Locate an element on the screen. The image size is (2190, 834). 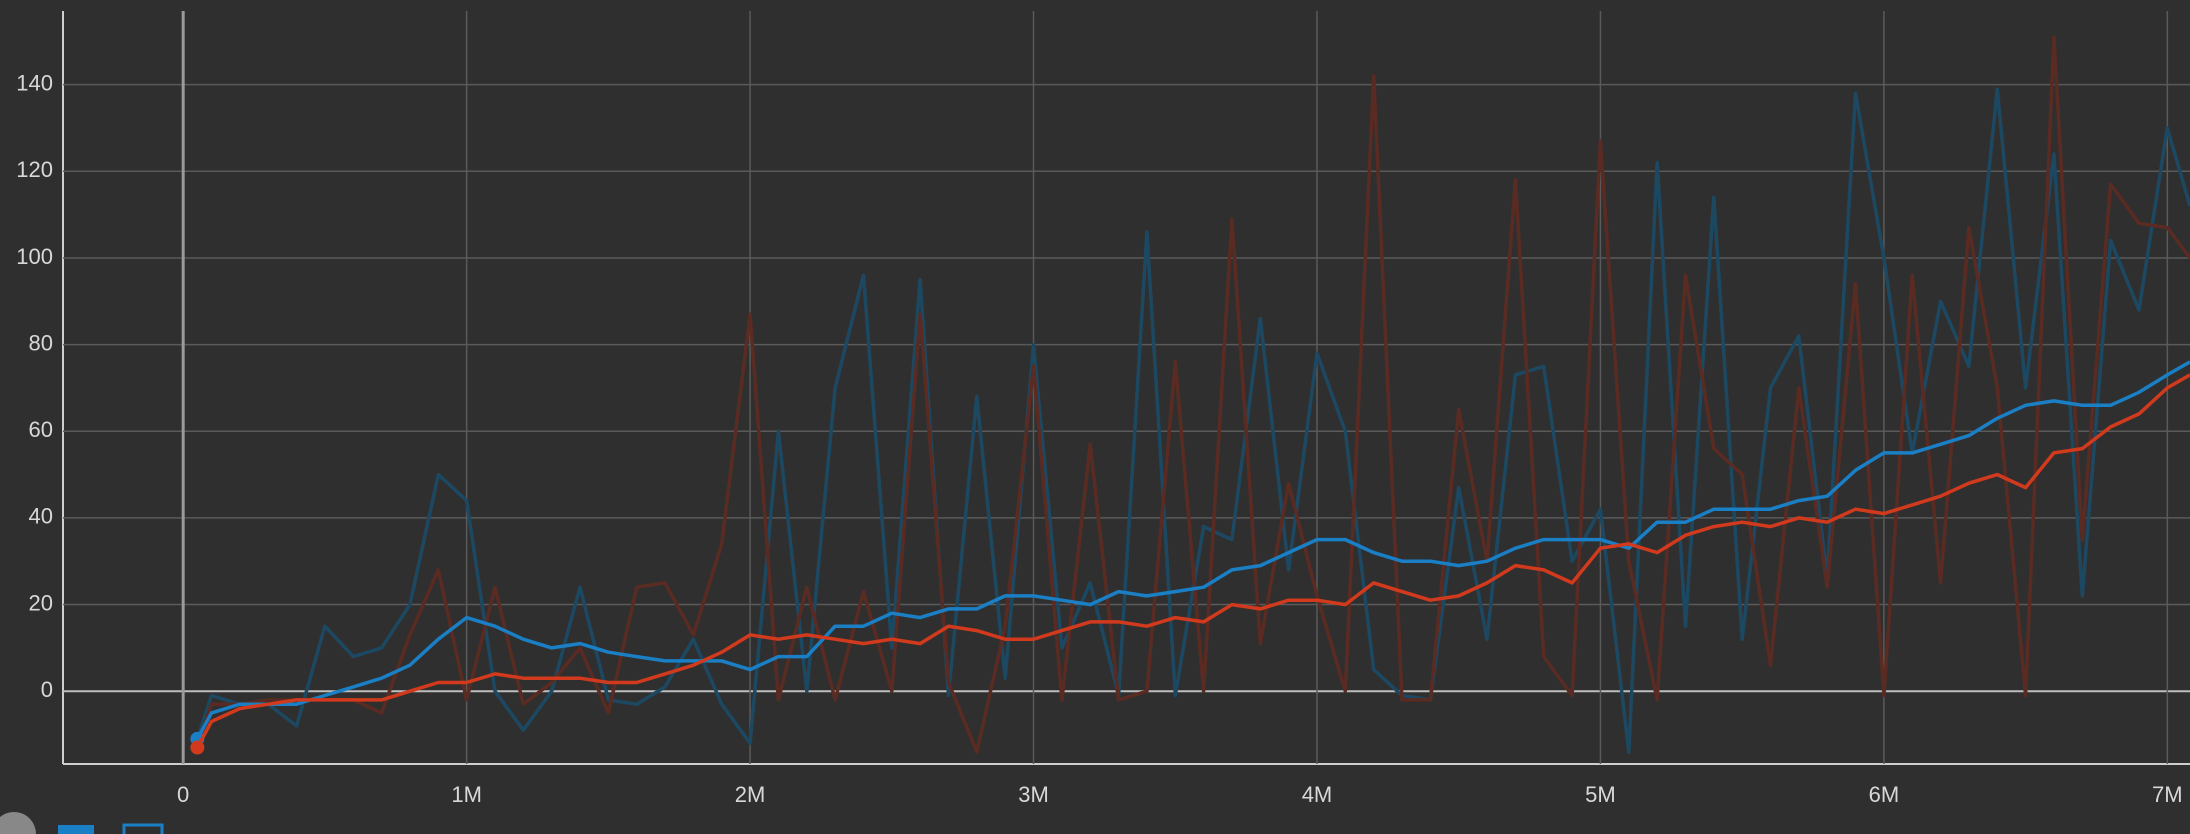
x-tick-label: 2M is located at coordinates (750, 794).